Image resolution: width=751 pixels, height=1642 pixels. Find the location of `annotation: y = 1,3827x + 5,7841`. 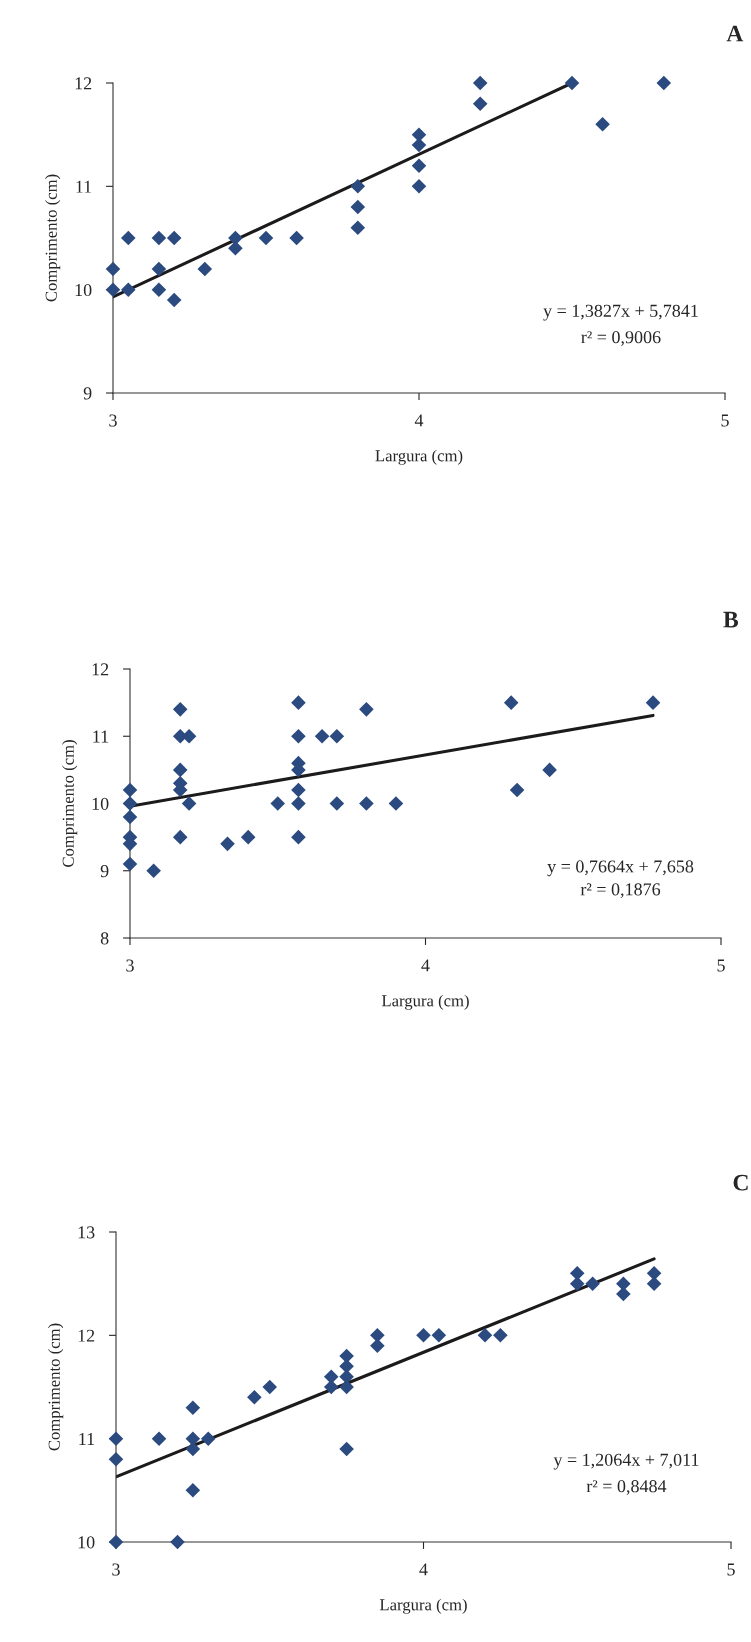

annotation: y = 1,3827x + 5,7841 is located at coordinates (620, 312).